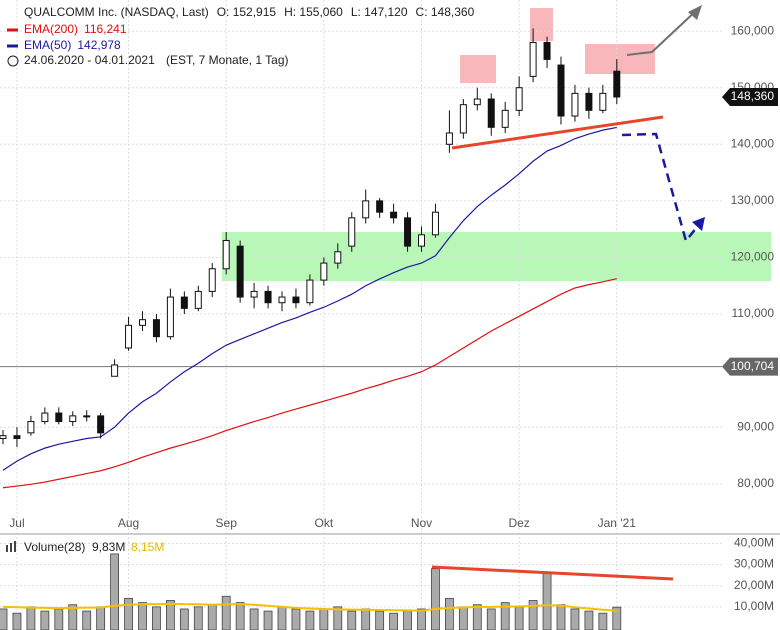 The width and height of the screenshot is (780, 630). What do you see at coordinates (753, 313) in the screenshot?
I see `y-tick-label: 110,000` at bounding box center [753, 313].